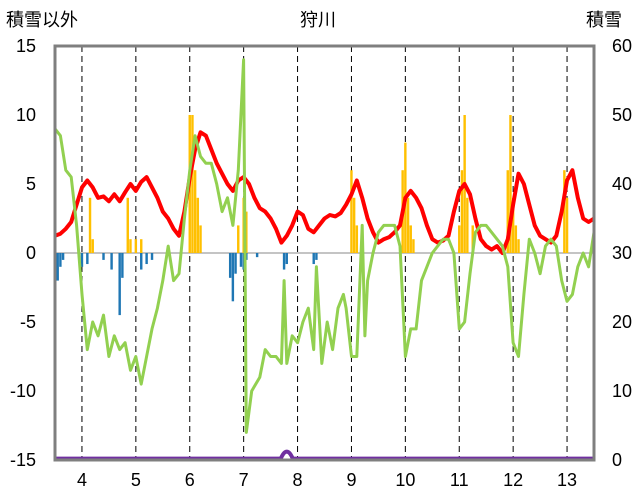 This screenshot has width=636, height=501. What do you see at coordinates (622, 322) in the screenshot?
I see `right-tick-20: 20` at bounding box center [622, 322].